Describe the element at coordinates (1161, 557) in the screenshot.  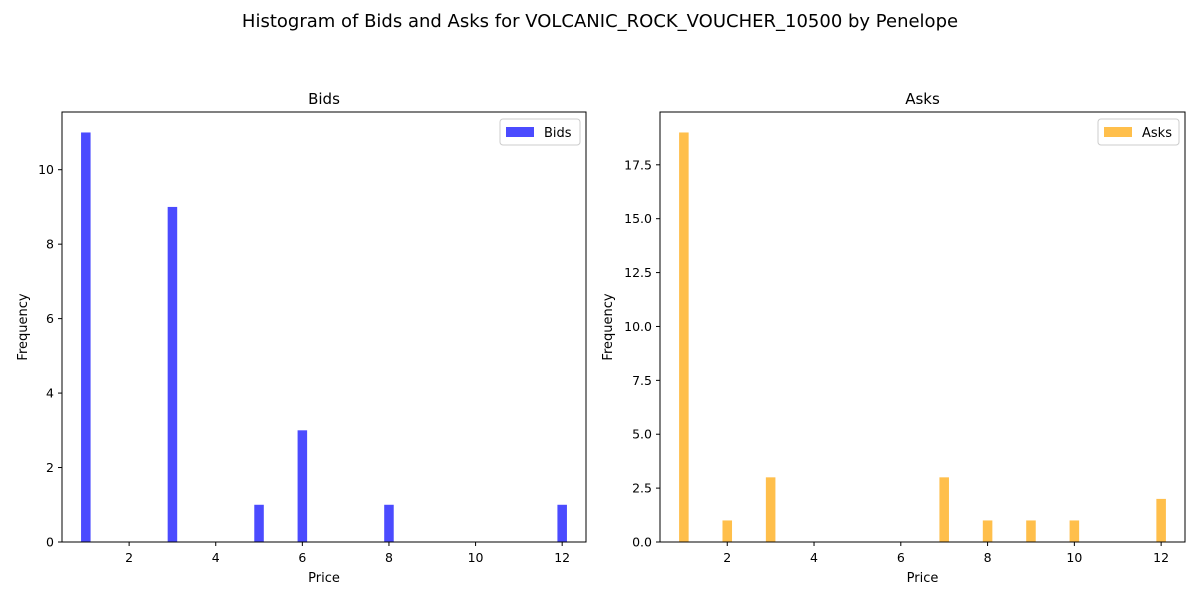
I see `asks-xtick-label: 12` at that location.